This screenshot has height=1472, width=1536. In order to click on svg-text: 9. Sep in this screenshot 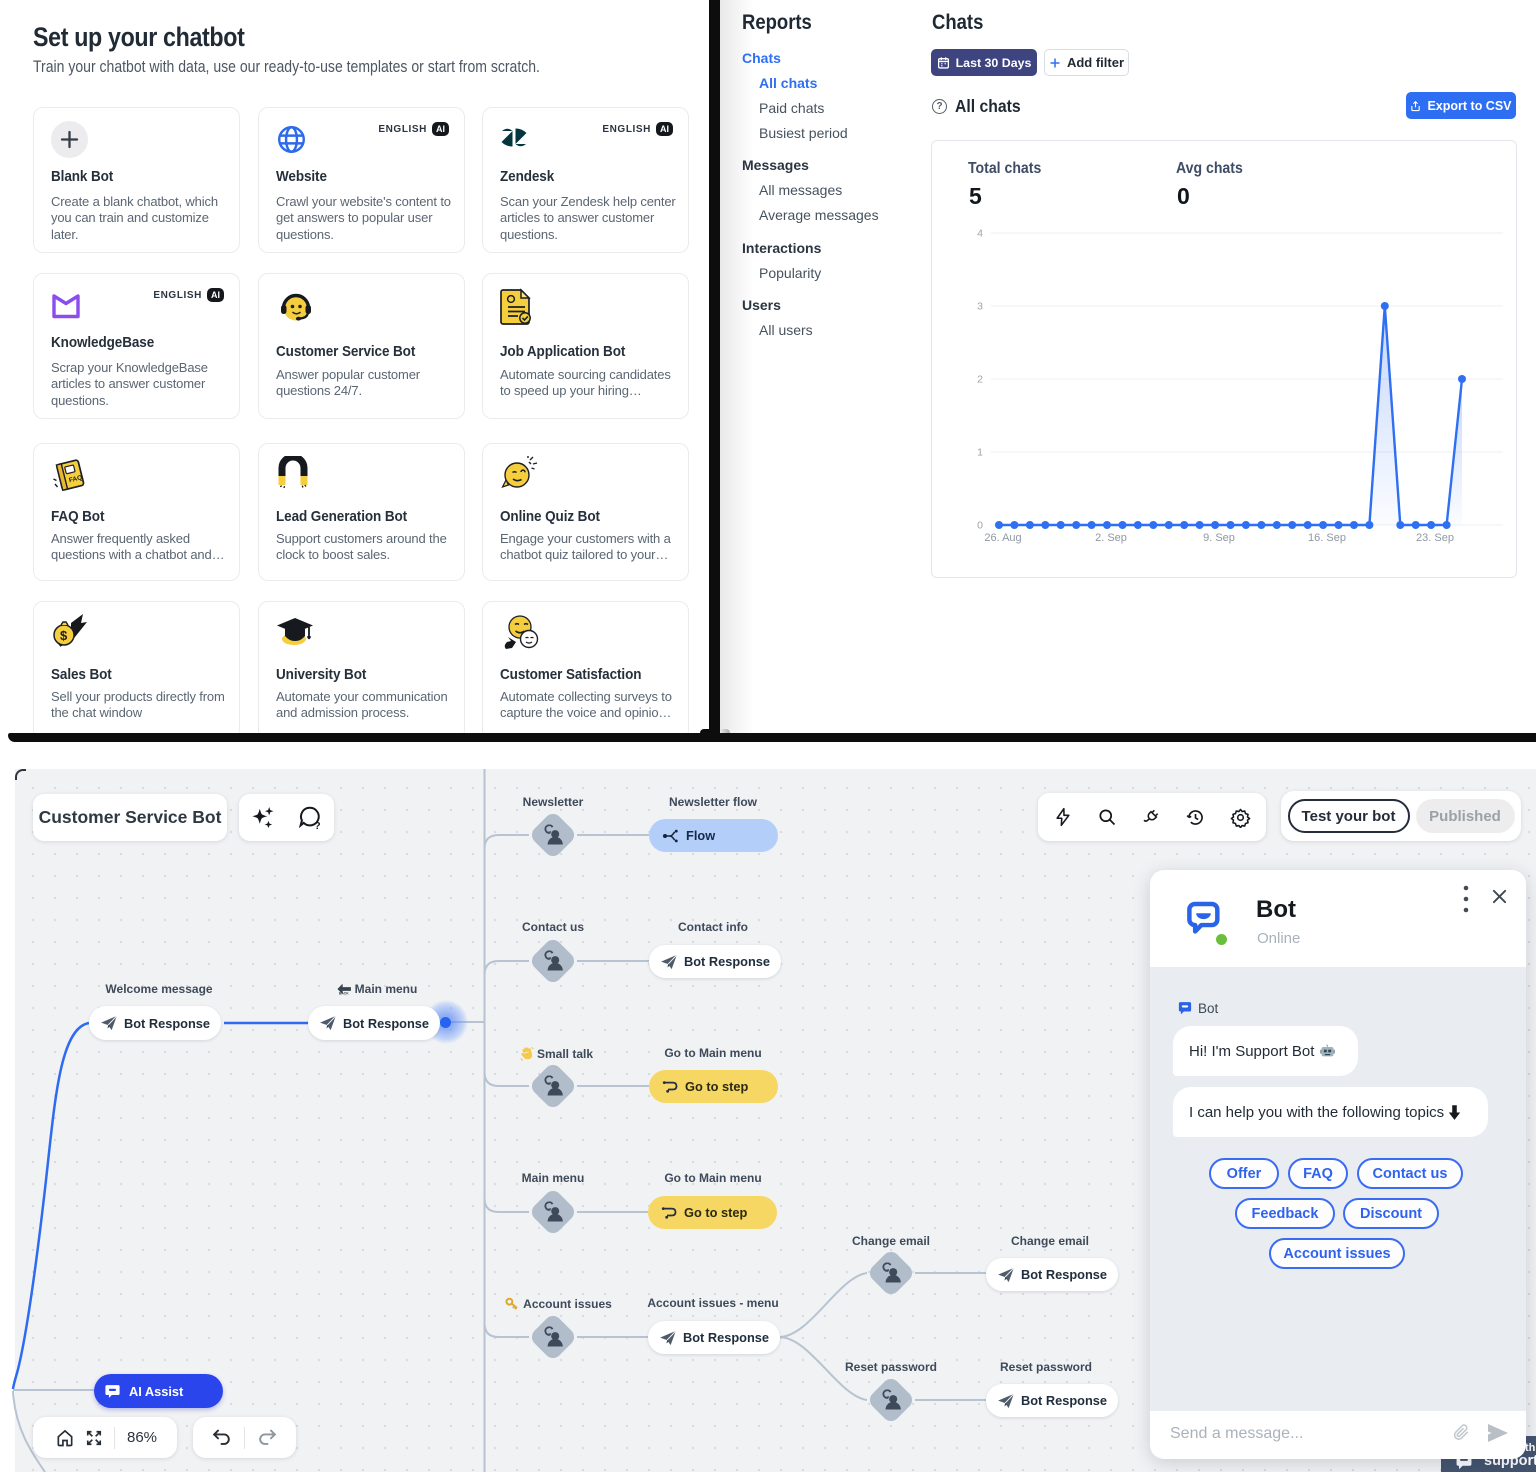, I will do `click(1219, 538)`.